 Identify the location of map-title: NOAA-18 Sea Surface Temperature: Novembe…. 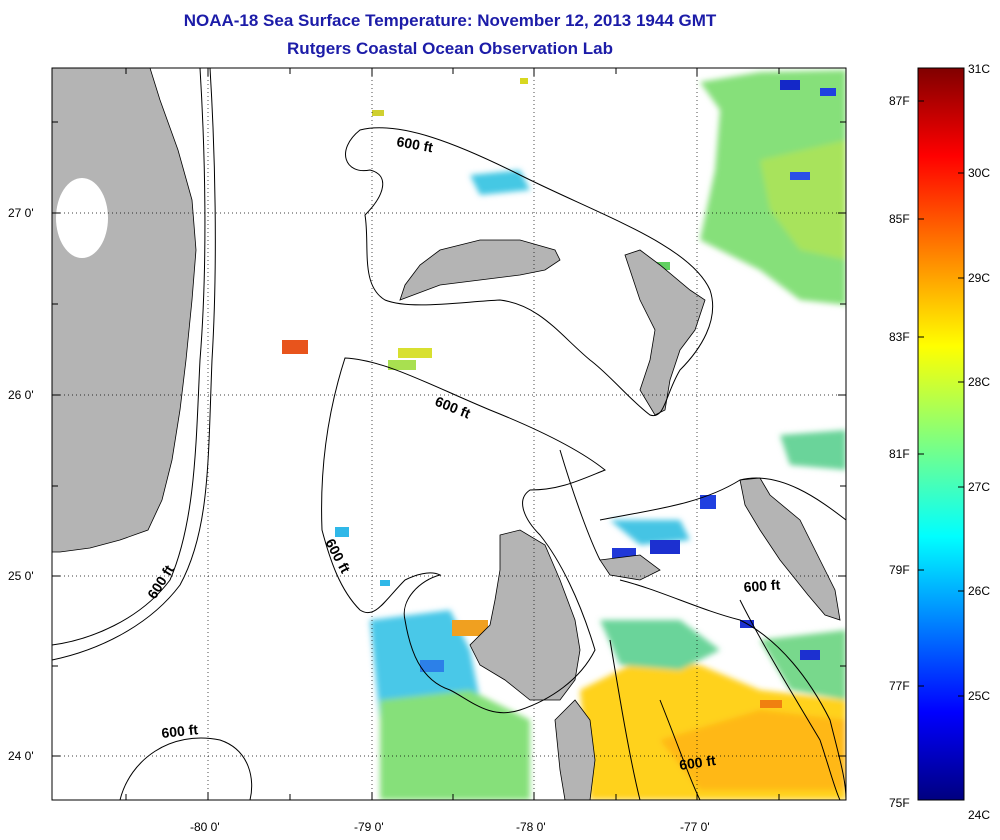
(450, 20).